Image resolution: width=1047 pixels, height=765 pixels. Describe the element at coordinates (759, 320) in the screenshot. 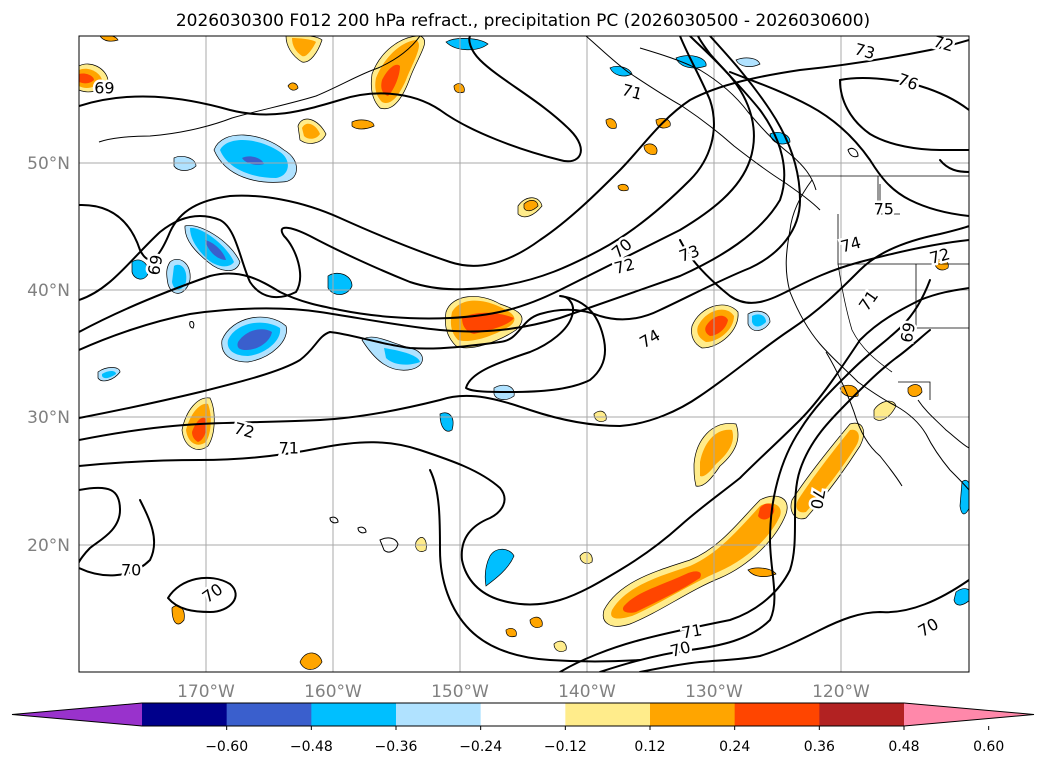

I see `precip-blob-e1` at that location.